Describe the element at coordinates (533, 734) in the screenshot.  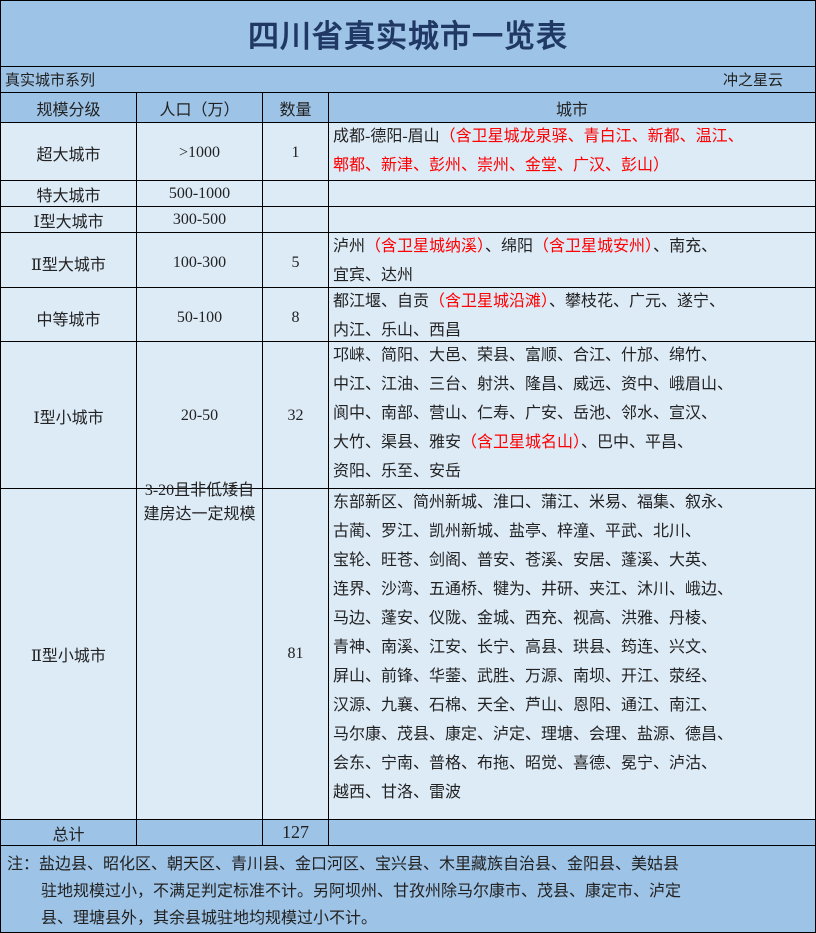
I see `city-names: 马尔康、茂县、康定、泸定、理塘、会理、盐源、德昌、` at that location.